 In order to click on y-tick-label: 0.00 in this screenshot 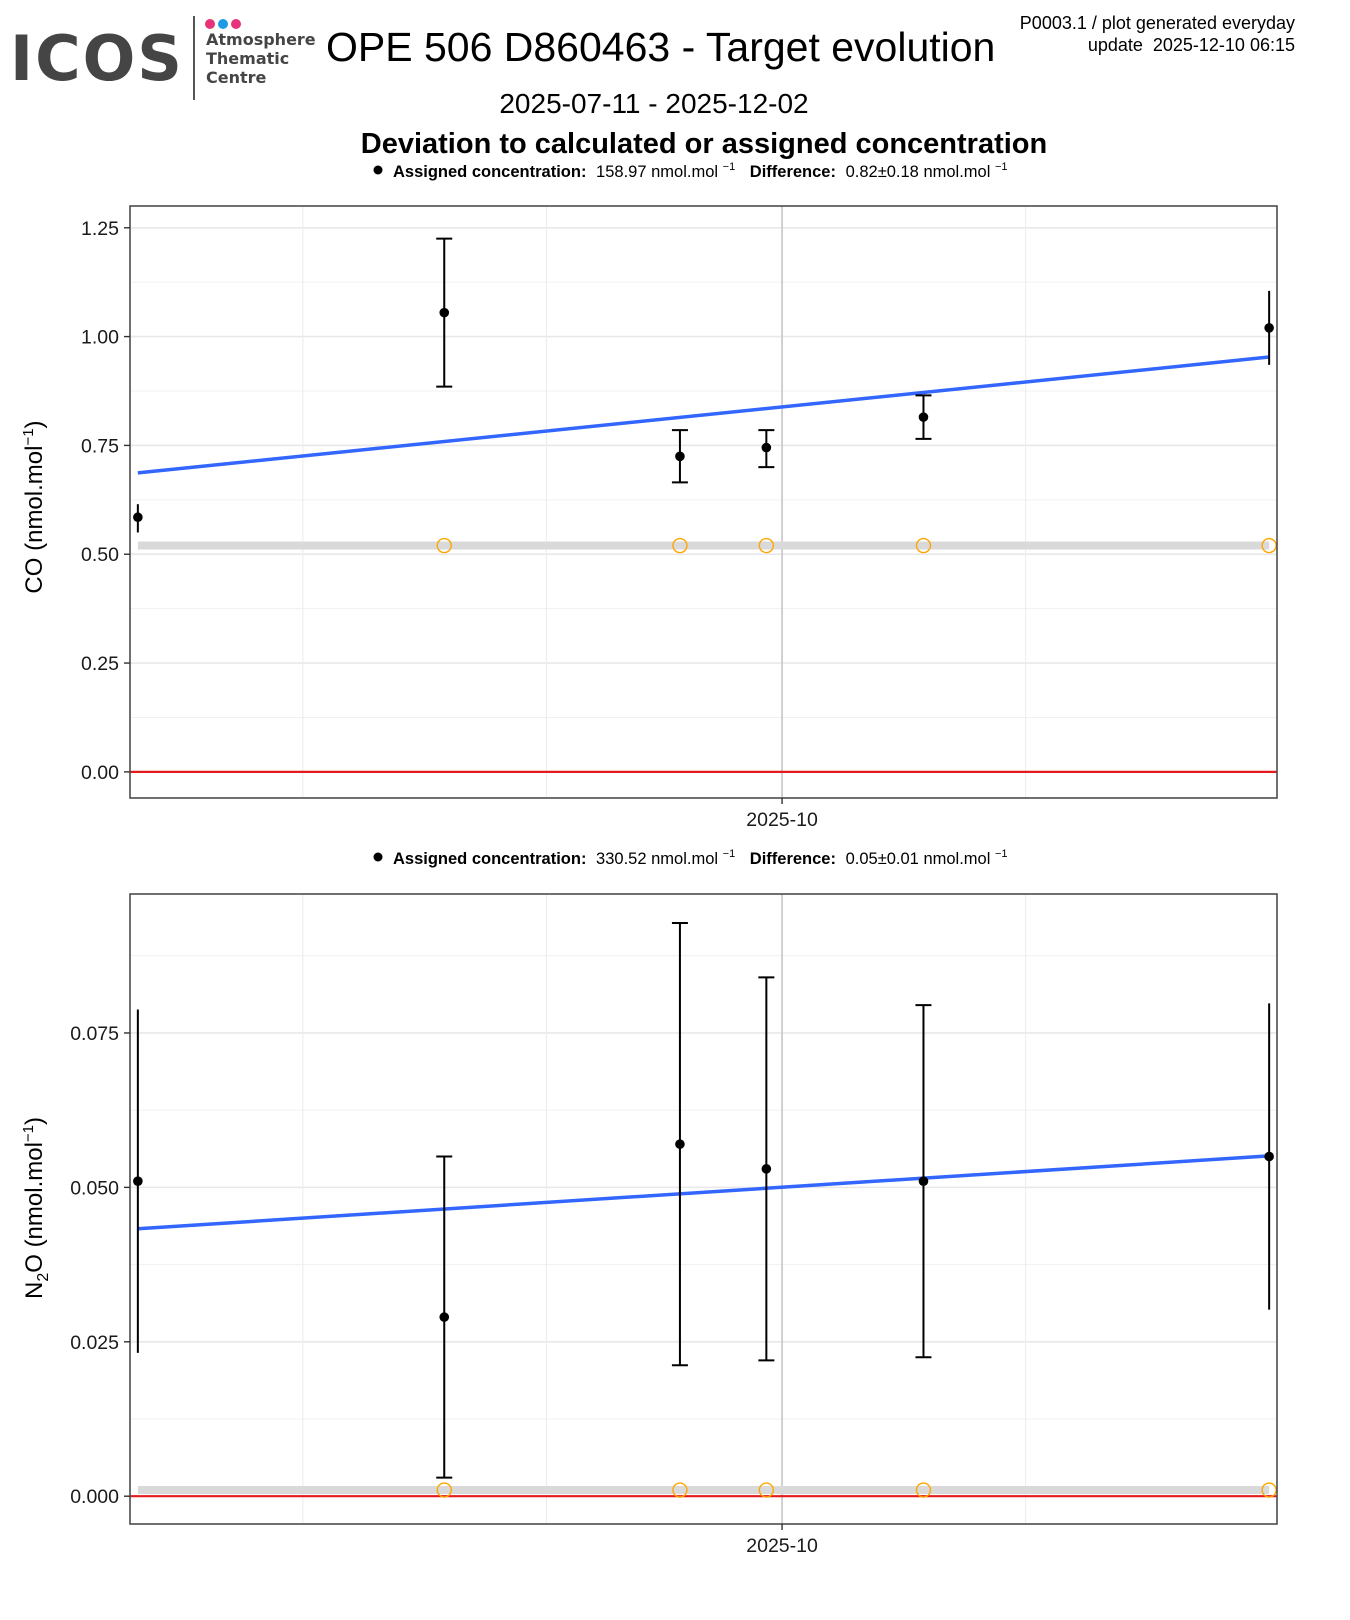, I will do `click(100, 773)`.